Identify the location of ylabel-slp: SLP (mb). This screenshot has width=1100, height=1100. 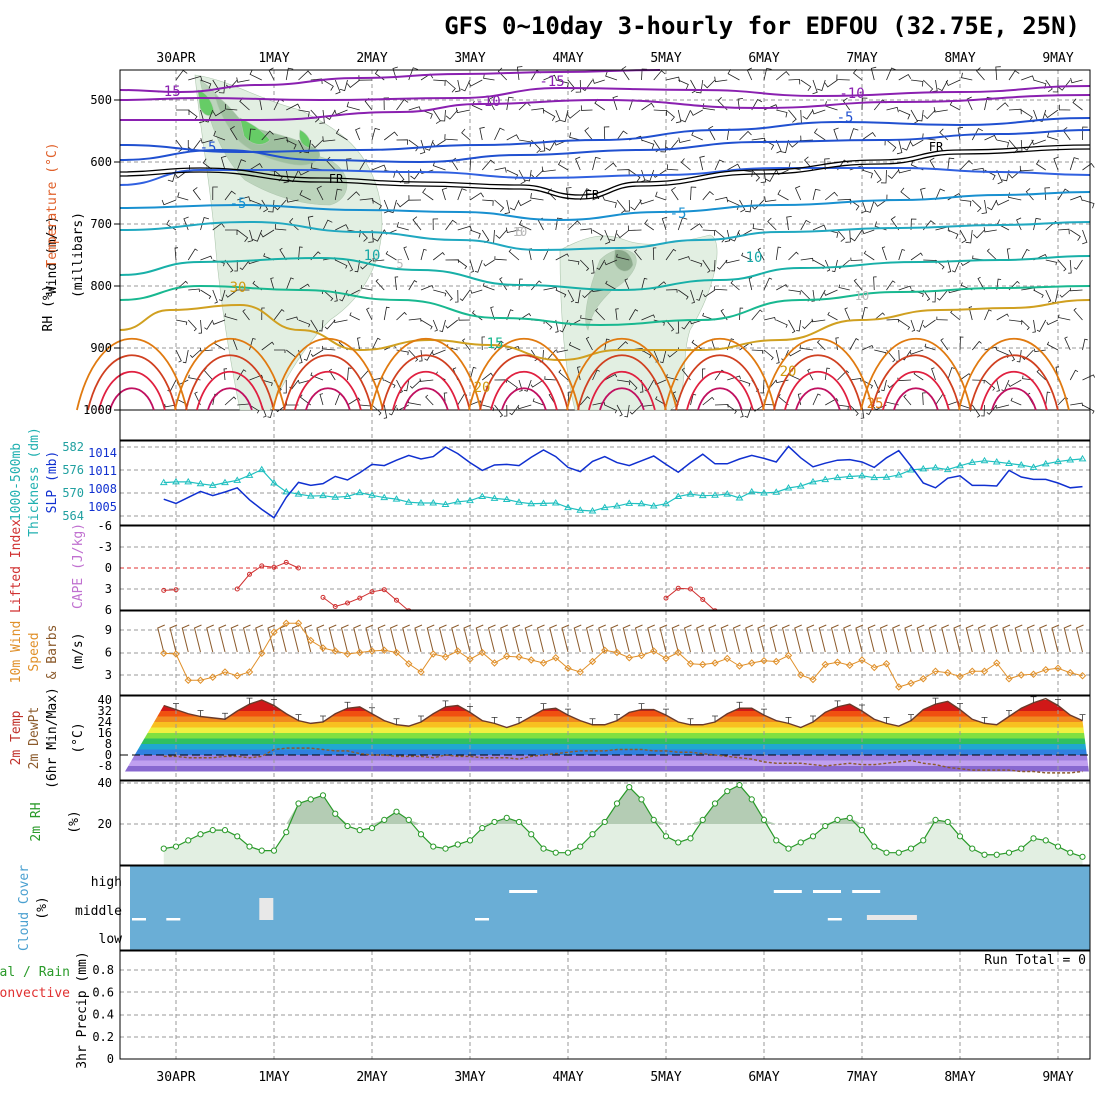
(52, 482).